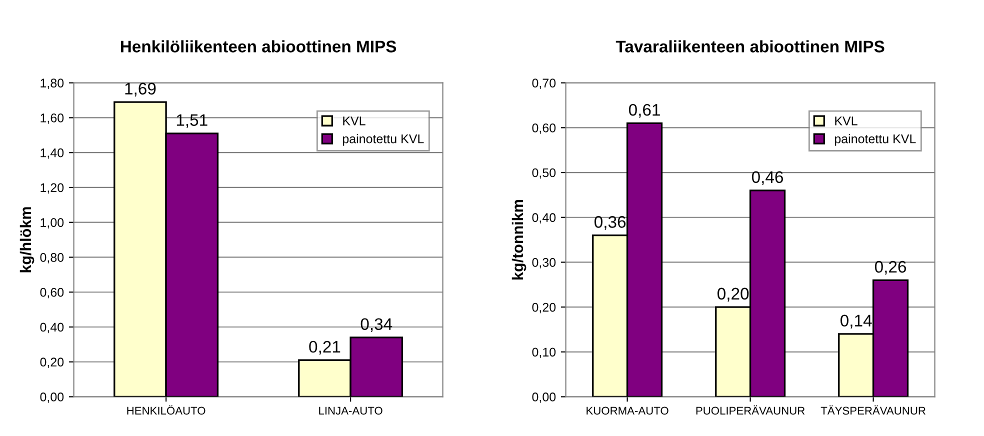 The width and height of the screenshot is (984, 436). I want to click on data-label: 0,14, so click(856, 321).